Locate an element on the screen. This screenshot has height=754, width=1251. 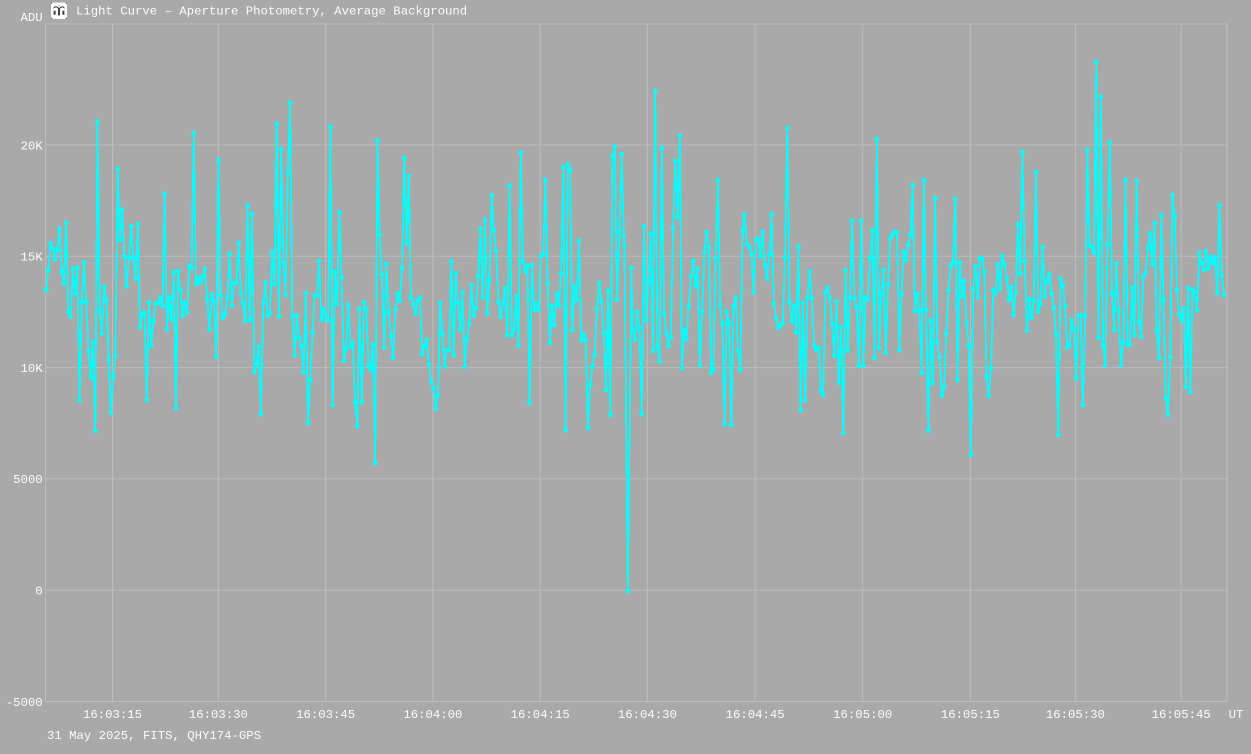
svg-text: 16:03:15 is located at coordinates (112, 715).